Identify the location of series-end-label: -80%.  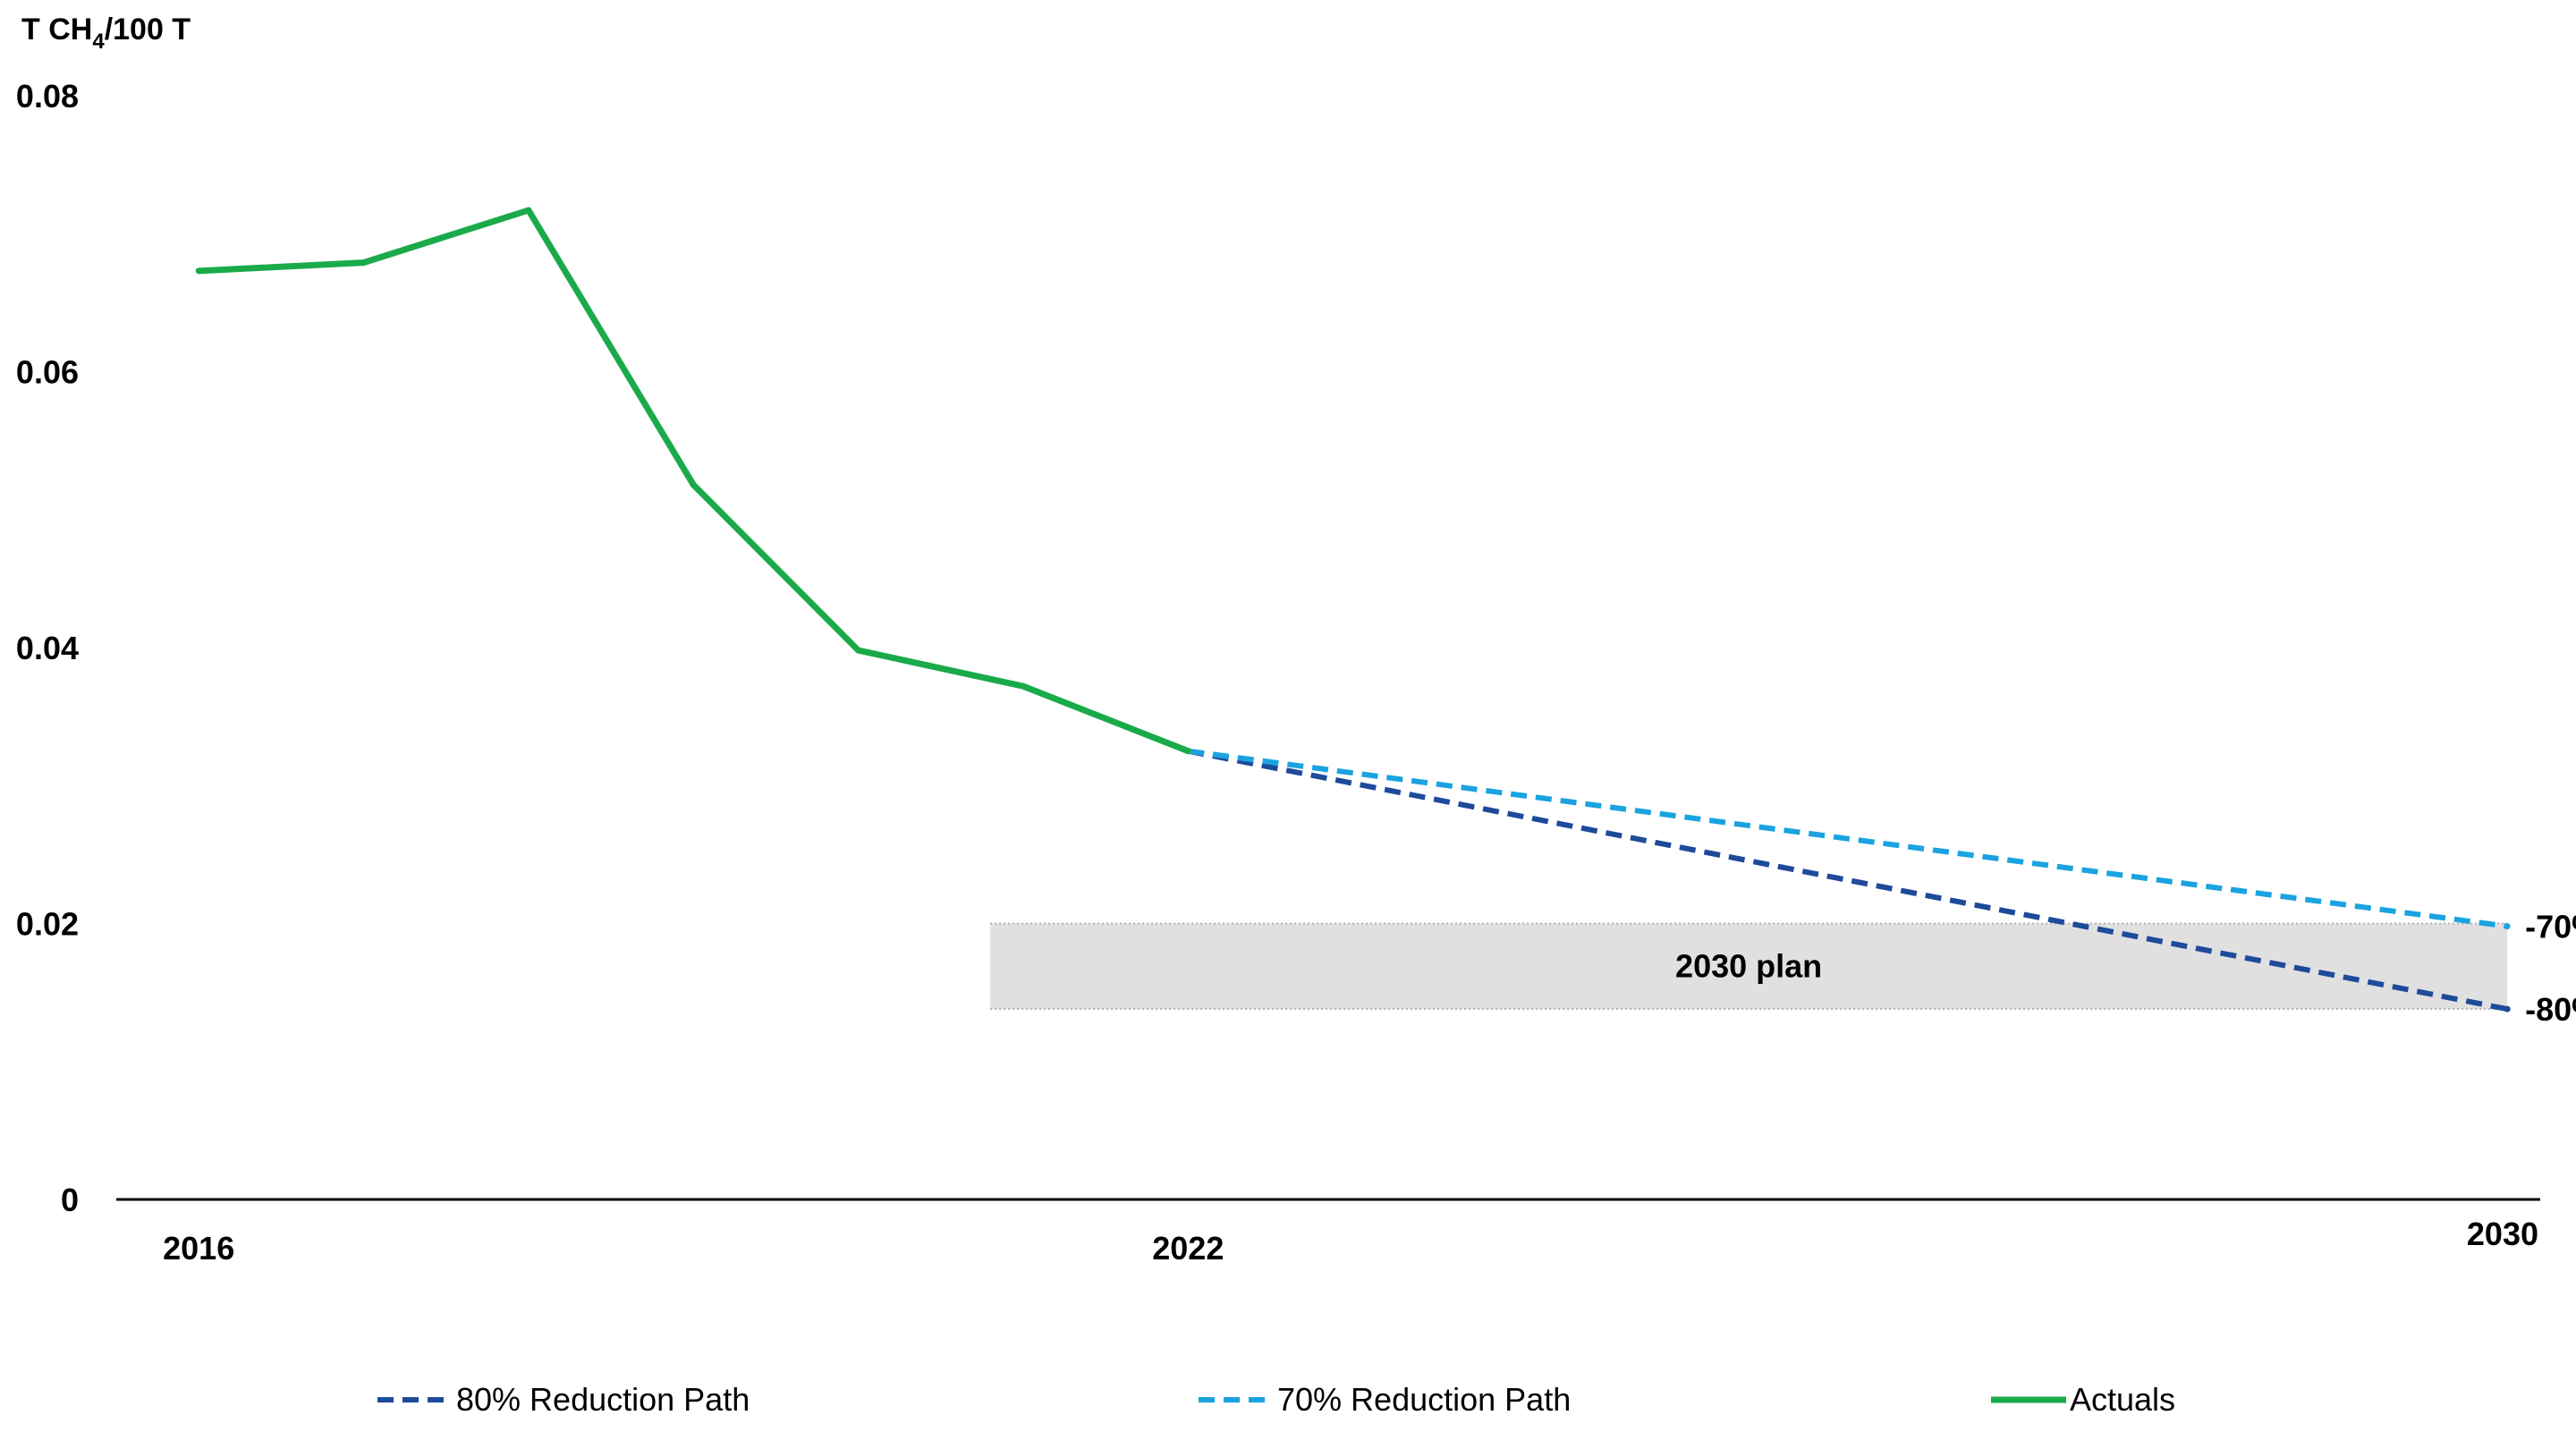
(2550, 1009).